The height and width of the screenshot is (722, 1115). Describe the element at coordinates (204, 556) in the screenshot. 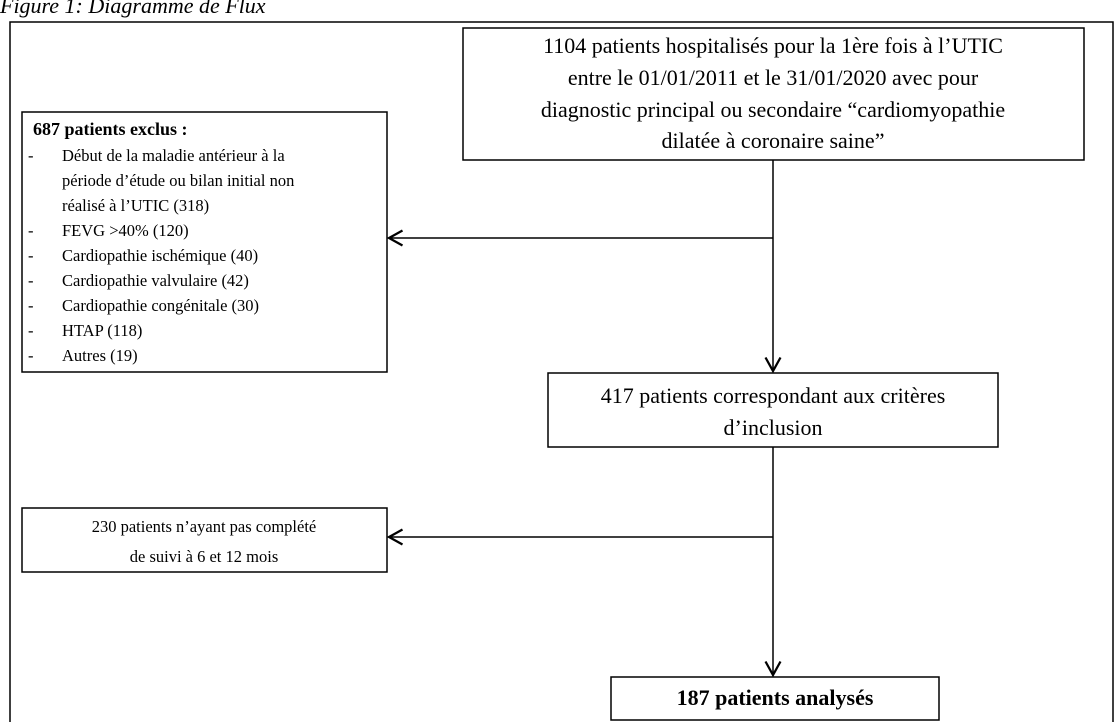

I see `node-text: de suivi à 6 et 12 mois` at that location.